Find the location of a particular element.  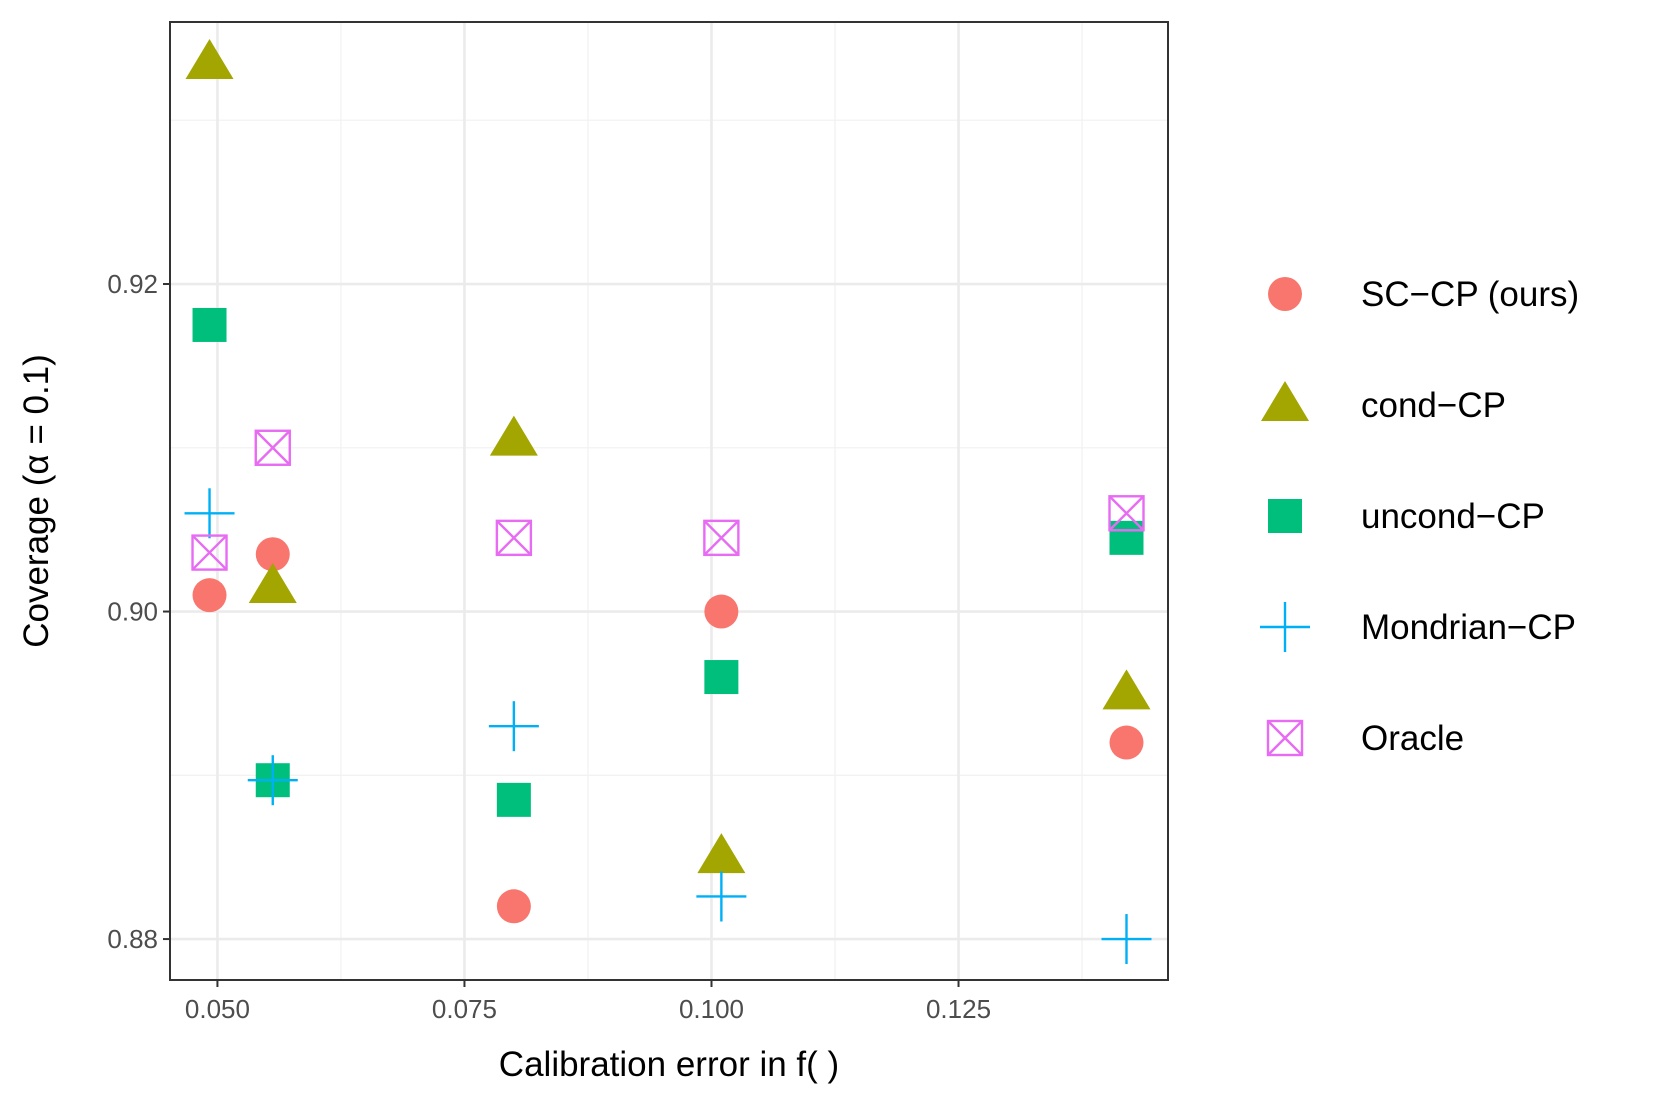

y-axis-title: Coverage (α = 0.1) is located at coordinates (36, 501).